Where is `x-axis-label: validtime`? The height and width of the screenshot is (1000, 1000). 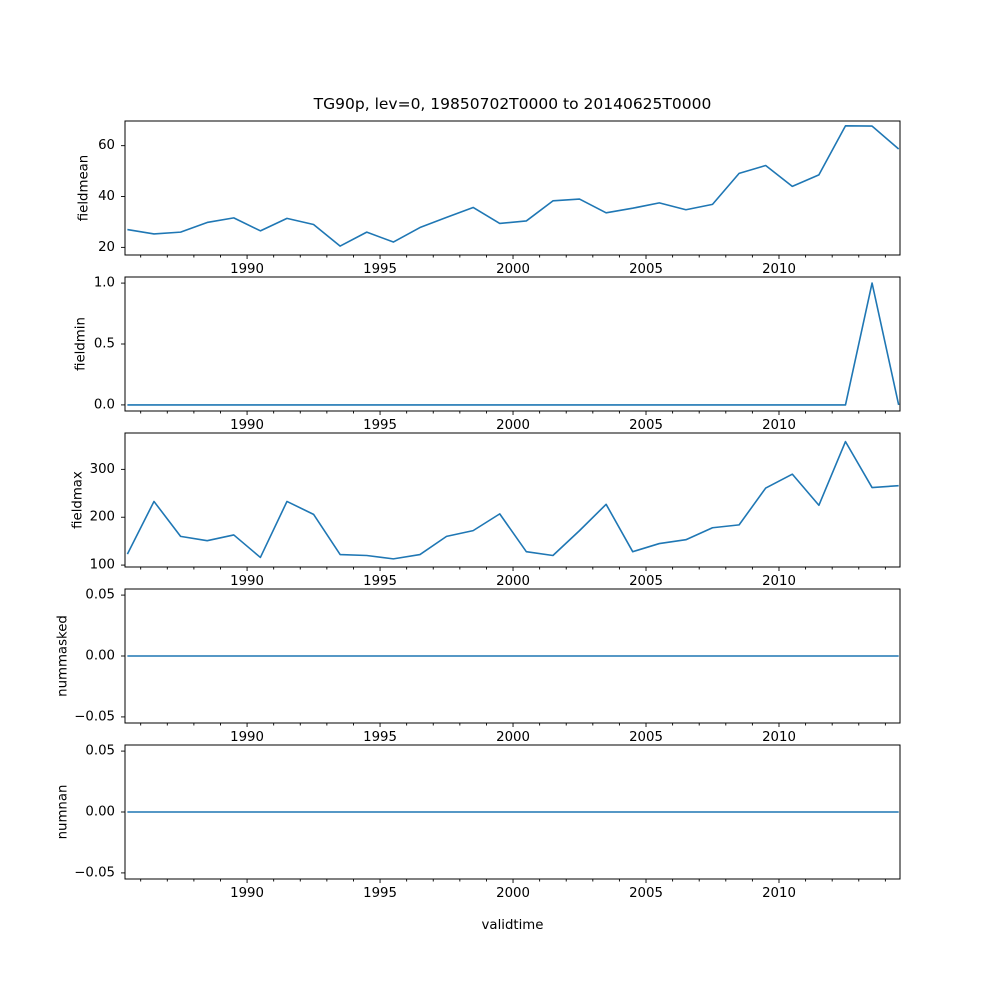
x-axis-label: validtime is located at coordinates (513, 925).